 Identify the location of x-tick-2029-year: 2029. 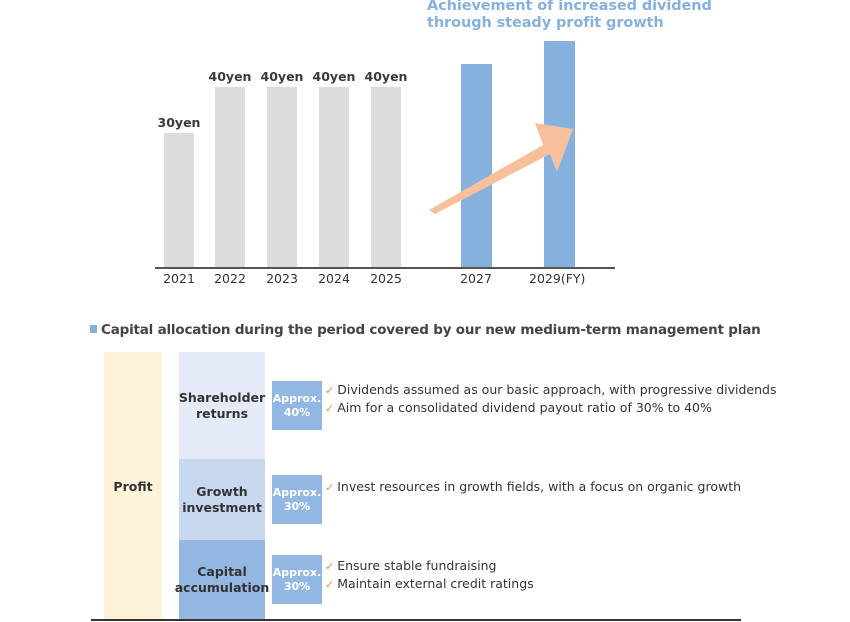
(545, 278).